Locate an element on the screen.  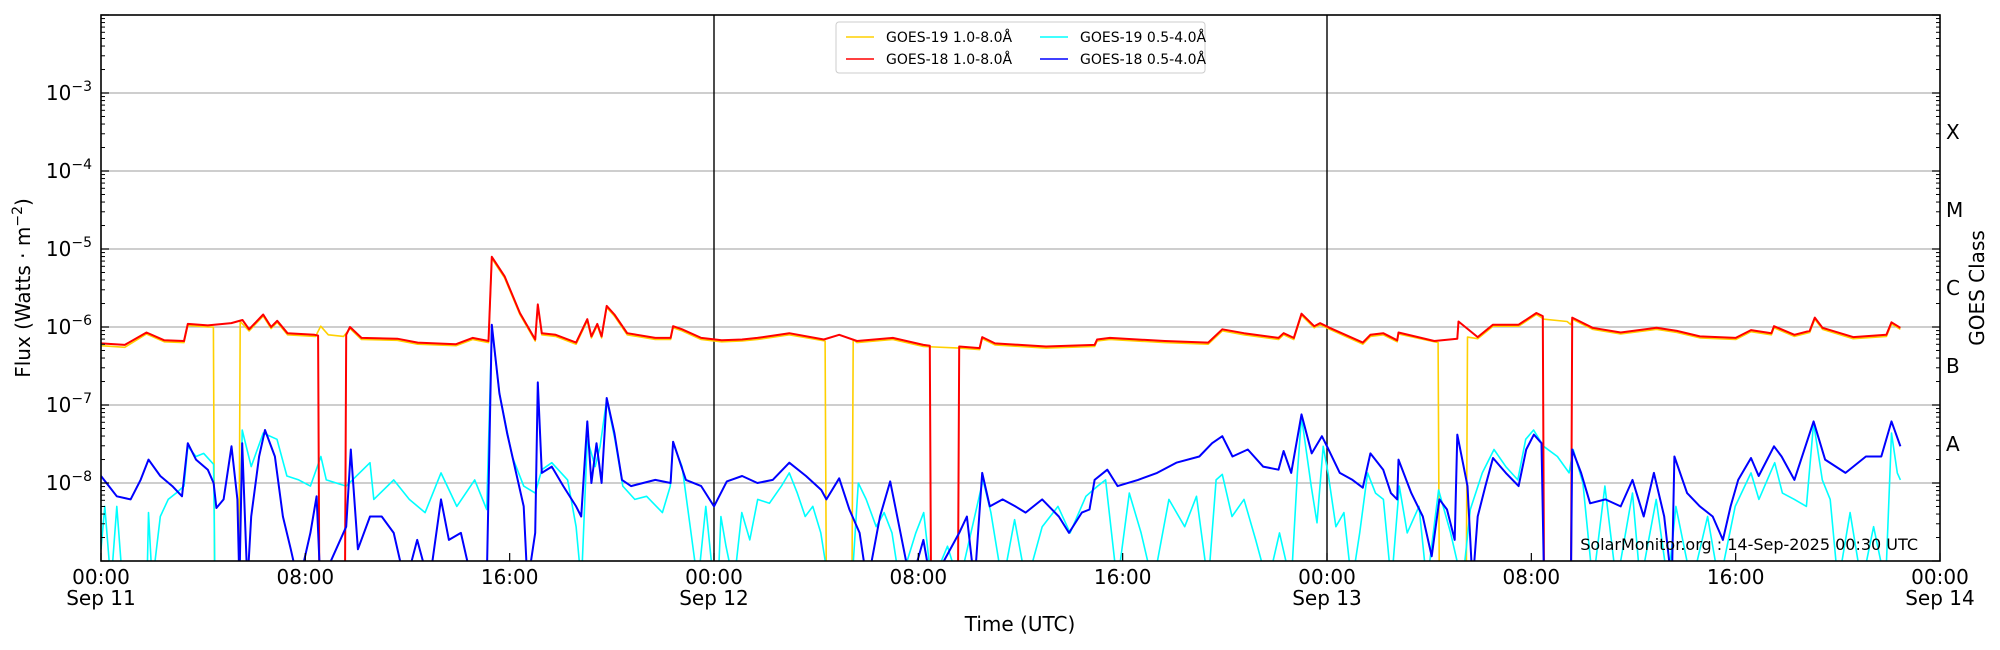
legend-label-0: GOES-19 1.0-8.0Å is located at coordinates (949, 37).